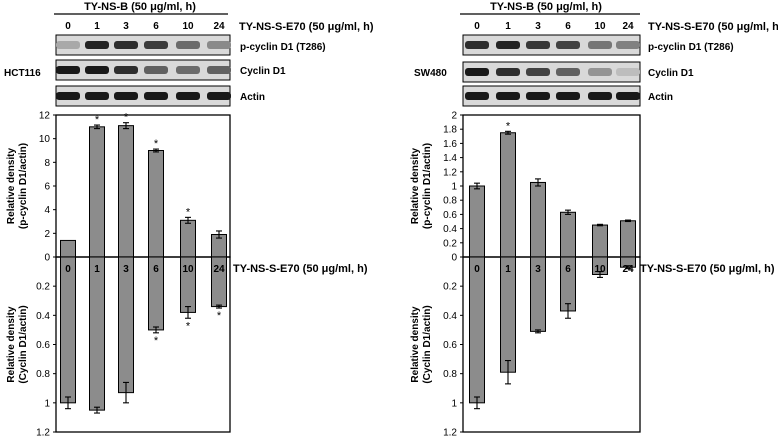 The width and height of the screenshot is (778, 438). Describe the element at coordinates (252, 97) in the screenshot. I see `left-blot-label-actin: Actin` at that location.